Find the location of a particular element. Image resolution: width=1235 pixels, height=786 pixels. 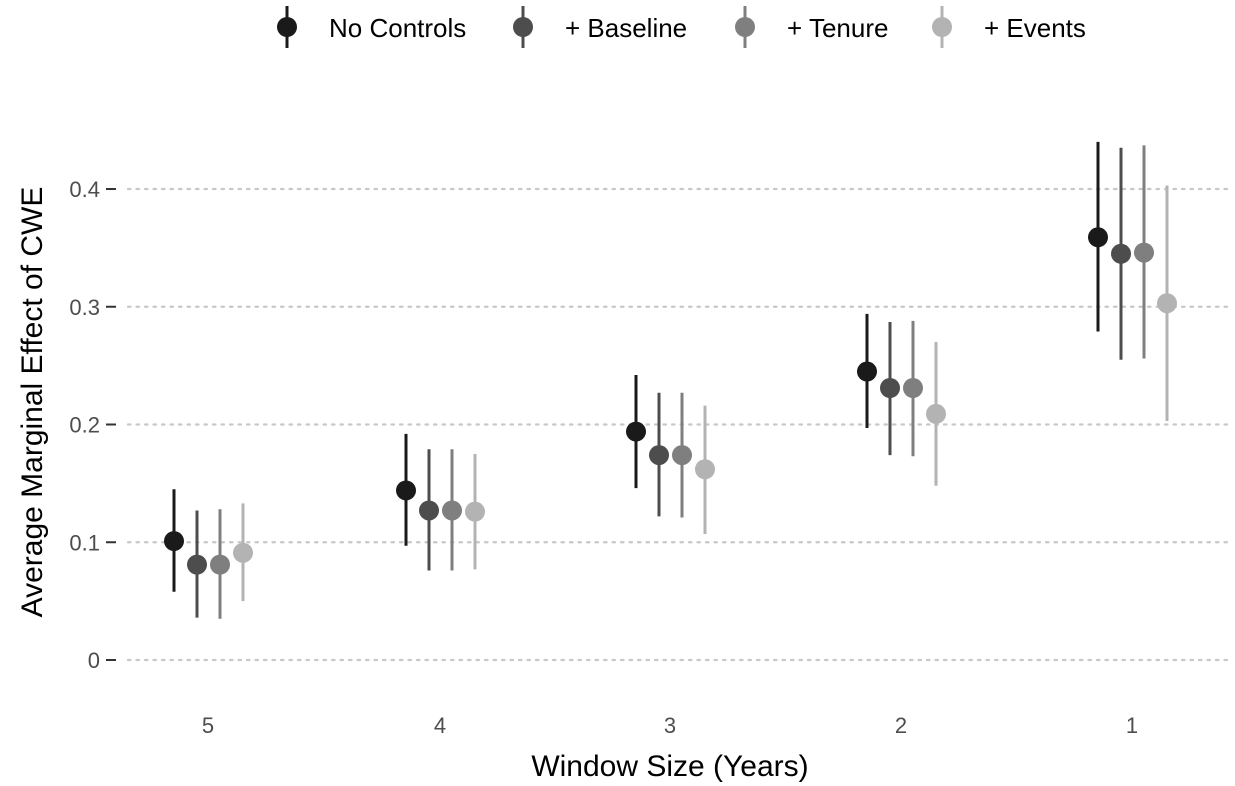

x-tick-label: 3 is located at coordinates (670, 725).